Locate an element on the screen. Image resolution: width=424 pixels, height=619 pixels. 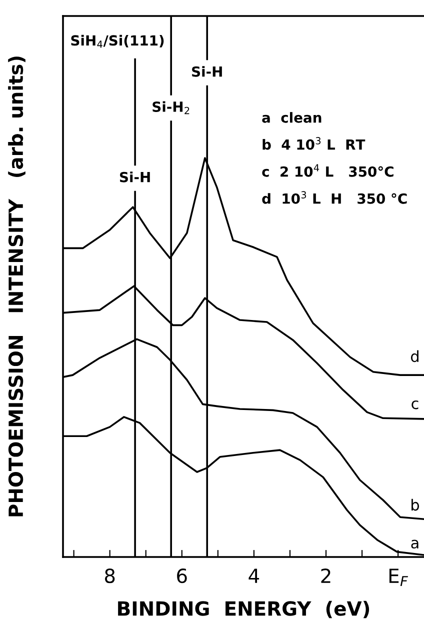
series-label: b is located at coordinates (416, 504).